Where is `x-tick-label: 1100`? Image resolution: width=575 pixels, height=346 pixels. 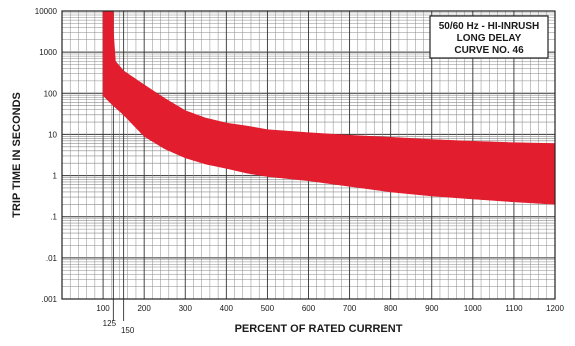
x-tick-label: 1100 is located at coordinates (514, 308).